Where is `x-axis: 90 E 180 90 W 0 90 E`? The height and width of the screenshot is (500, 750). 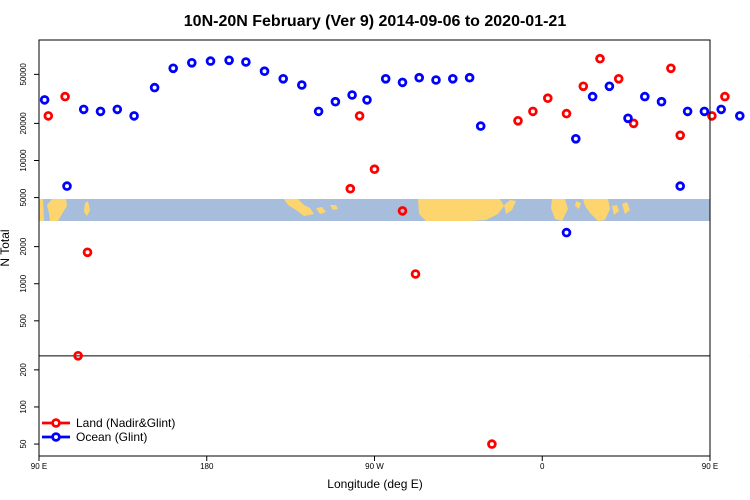
x-axis: 90 E 180 90 W 0 90 E is located at coordinates (374, 463).